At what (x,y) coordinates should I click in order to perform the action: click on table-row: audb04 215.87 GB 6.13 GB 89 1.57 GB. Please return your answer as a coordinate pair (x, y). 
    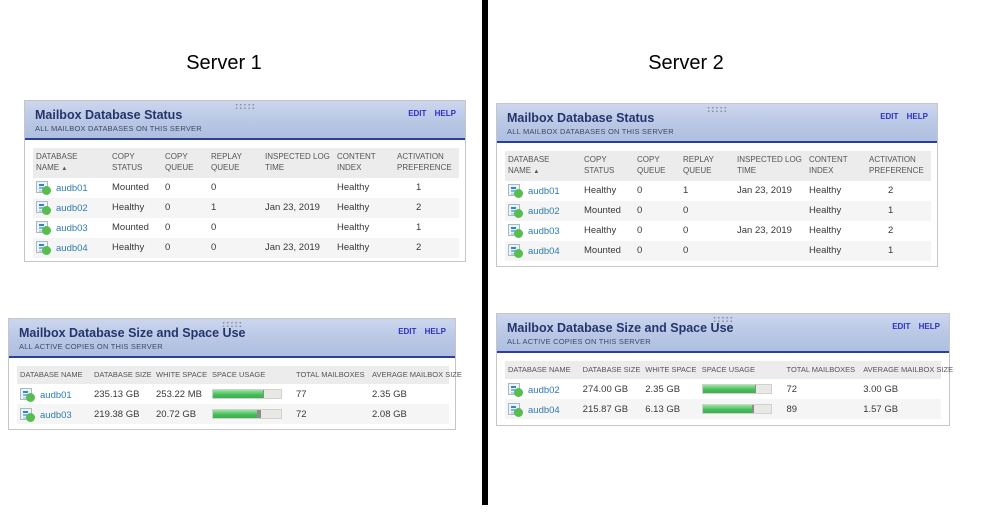
    Looking at the image, I should click on (723, 409).